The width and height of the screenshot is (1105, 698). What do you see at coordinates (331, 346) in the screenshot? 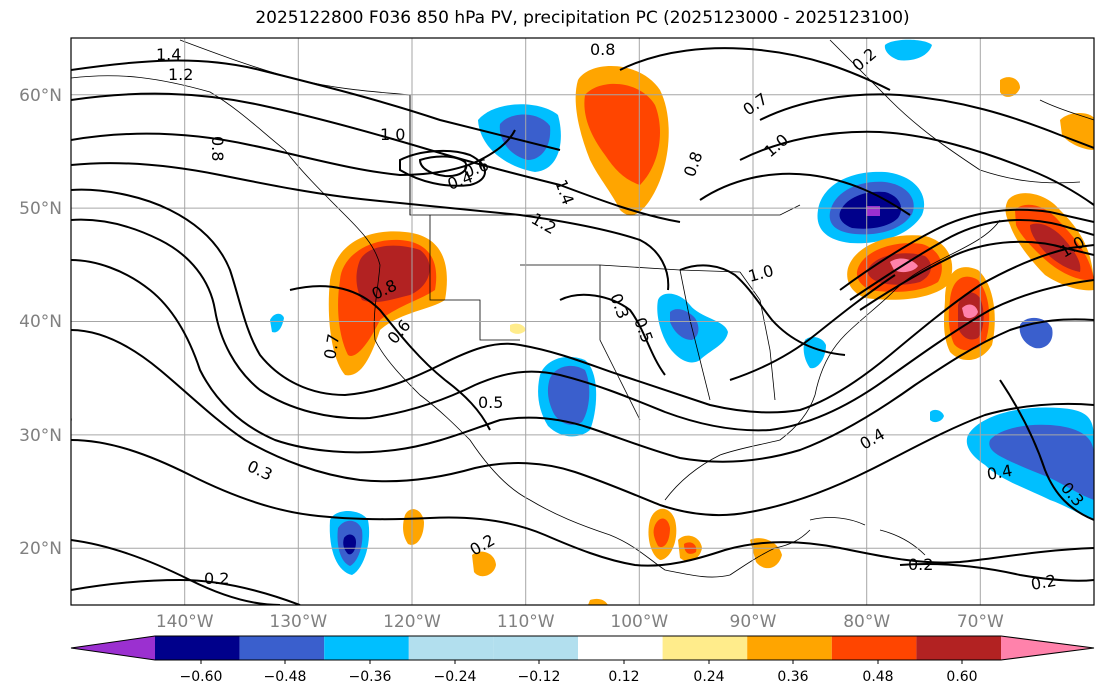
I see `contour-label: 0.7` at bounding box center [331, 346].